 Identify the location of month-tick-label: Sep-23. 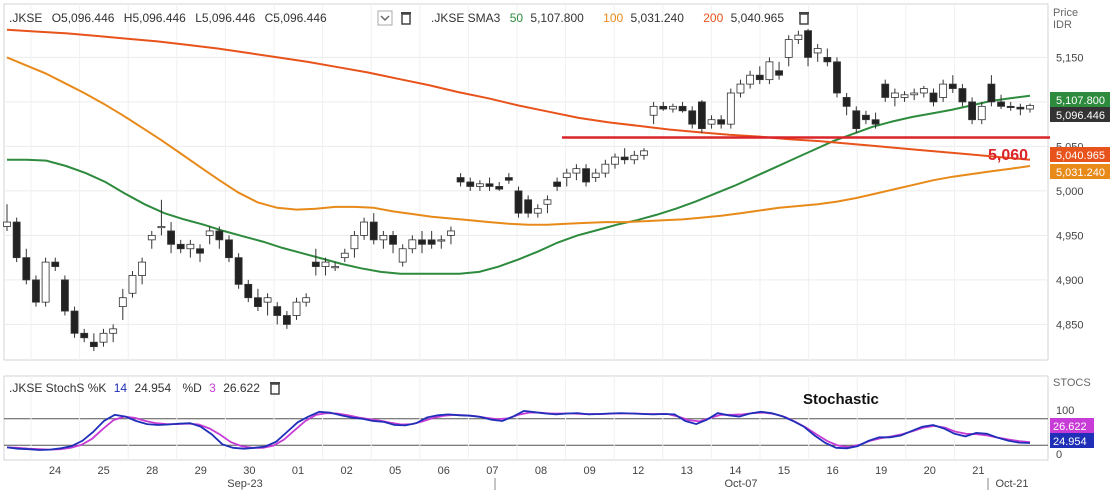
(244, 484).